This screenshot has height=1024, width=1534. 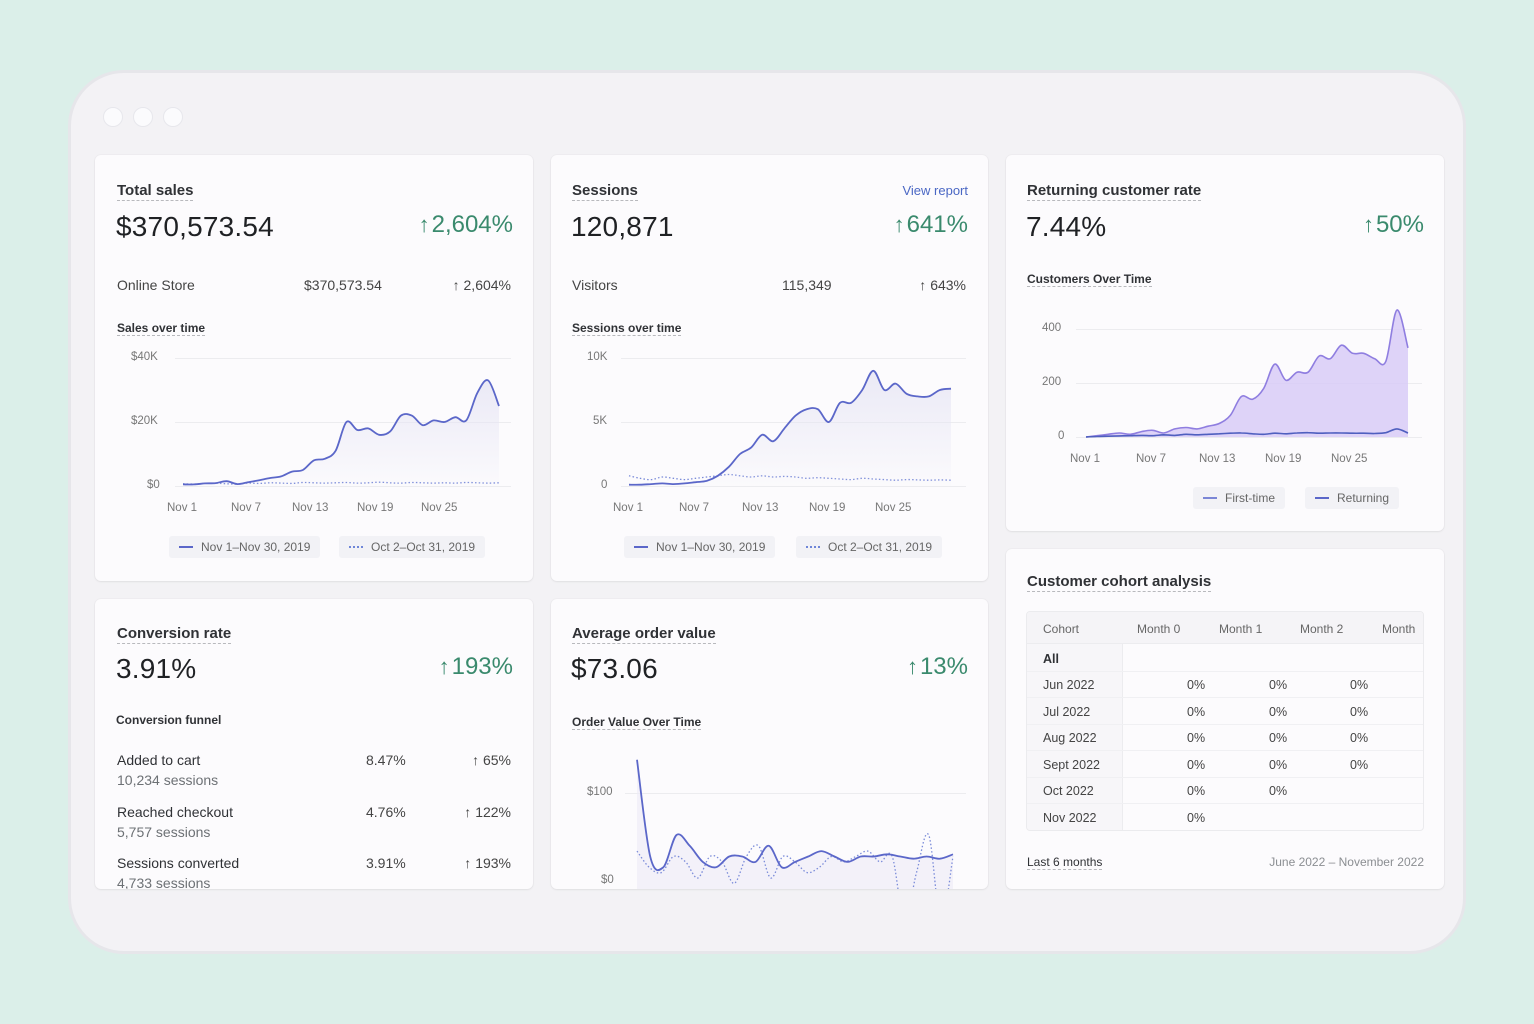 I want to click on funnel-change: ↑ 65%, so click(x=491, y=760).